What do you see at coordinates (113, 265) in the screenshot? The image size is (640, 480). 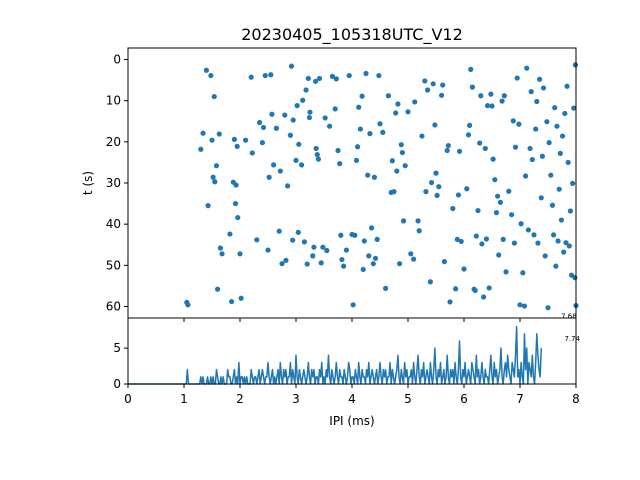 I see `scatter-y-tick-label: 50` at bounding box center [113, 265].